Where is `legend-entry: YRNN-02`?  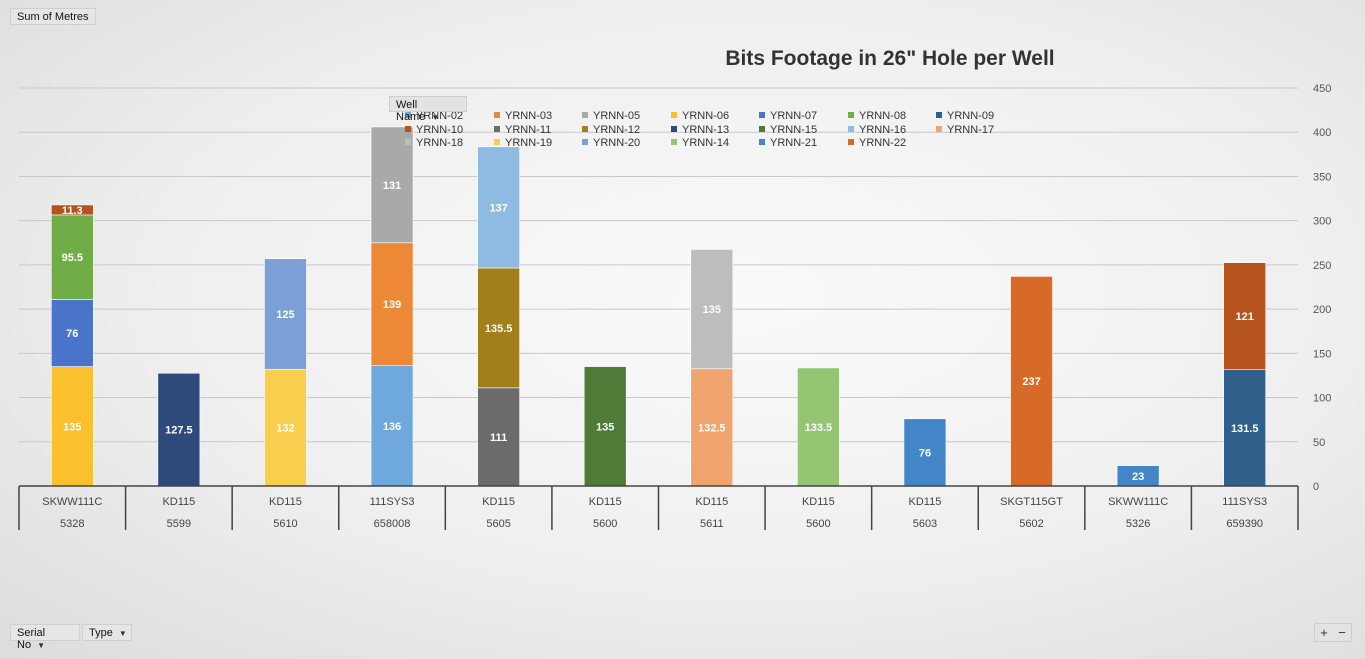
legend-entry: YRNN-02 is located at coordinates (439, 116).